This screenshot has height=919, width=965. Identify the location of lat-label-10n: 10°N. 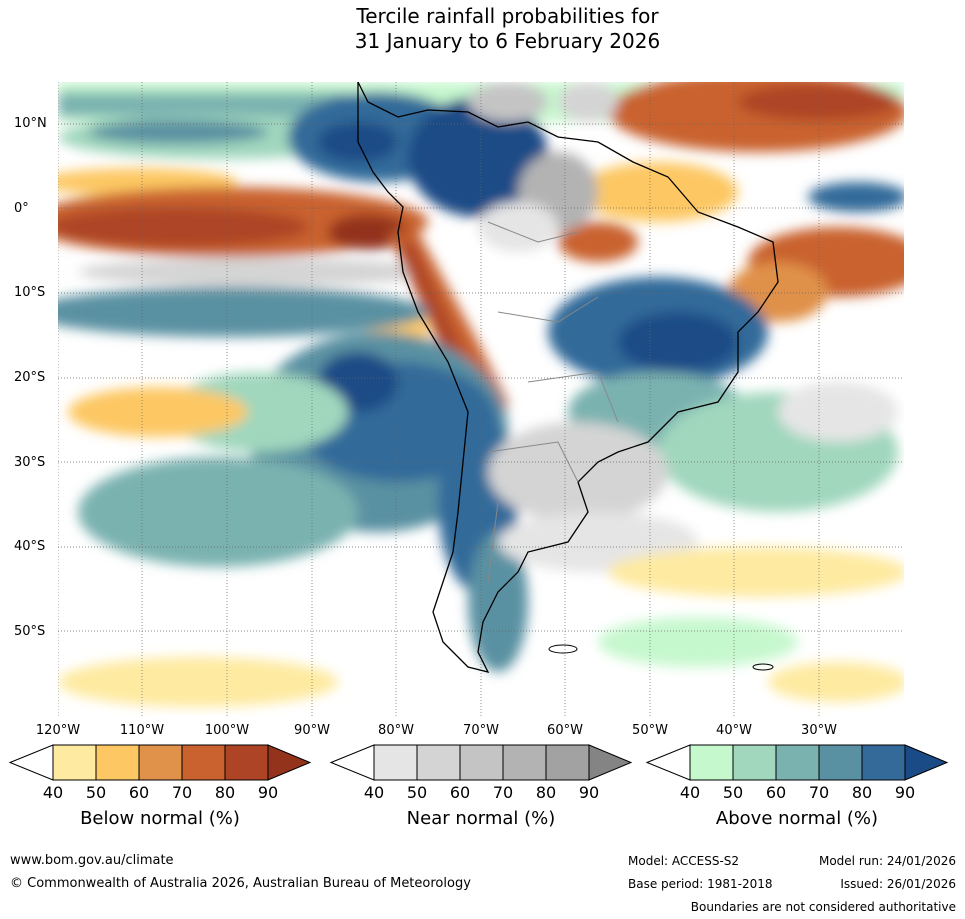
(30, 123).